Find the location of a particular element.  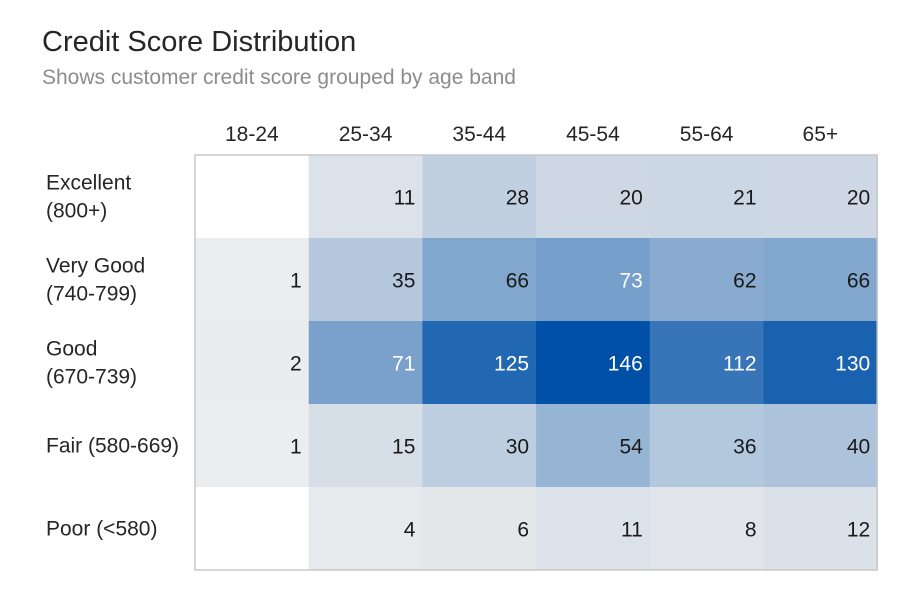

column-label: 18-24 is located at coordinates (252, 134).